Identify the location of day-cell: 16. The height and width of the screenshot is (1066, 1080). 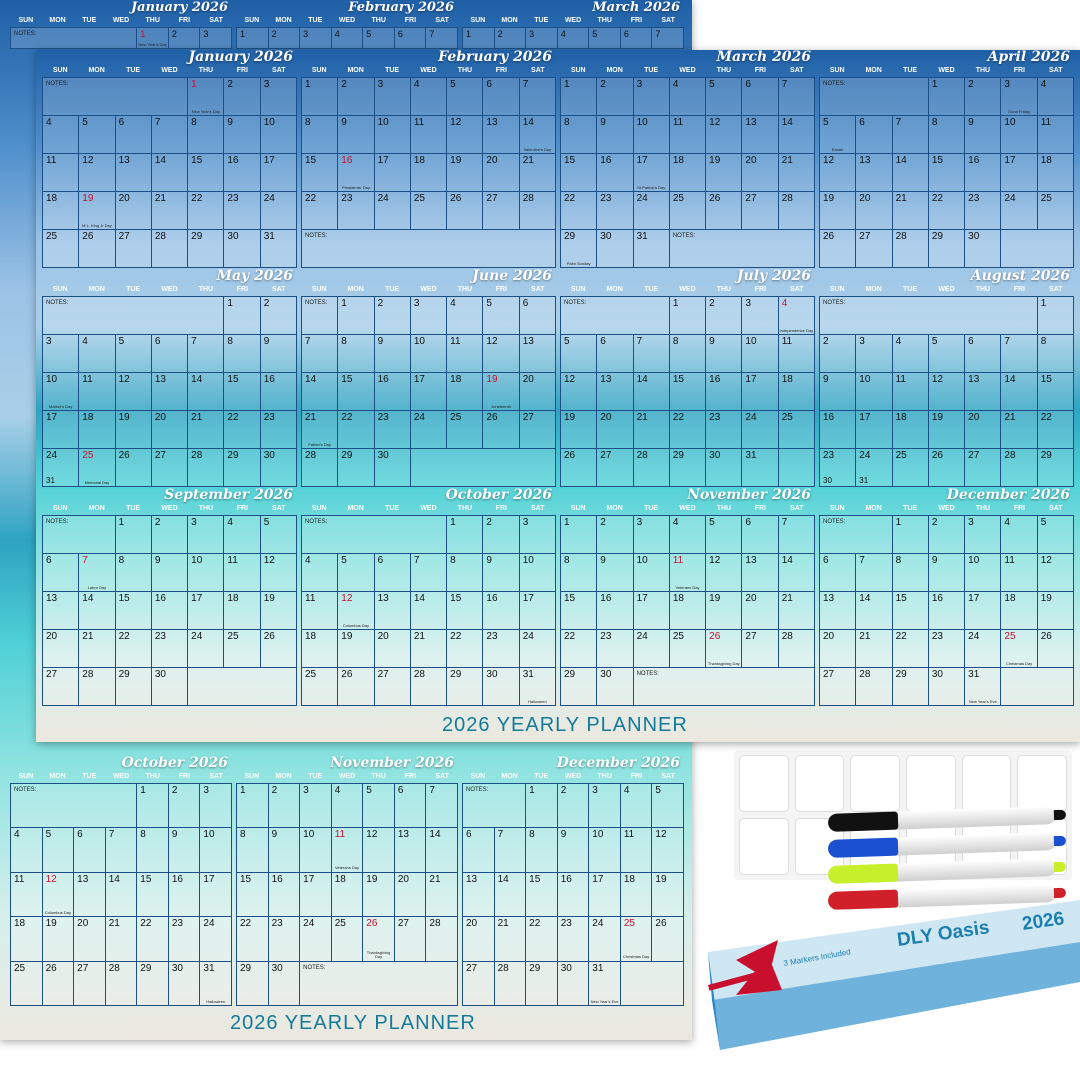
(242, 173).